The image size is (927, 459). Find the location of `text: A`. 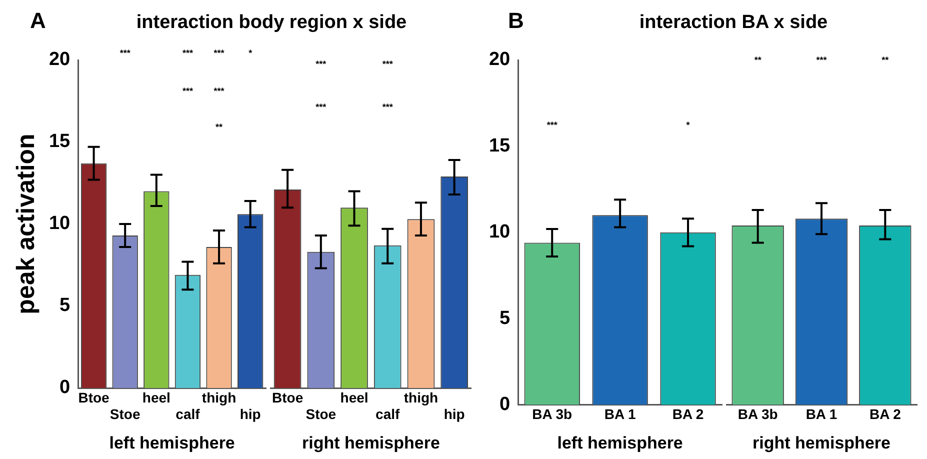

text: A is located at coordinates (38, 21).